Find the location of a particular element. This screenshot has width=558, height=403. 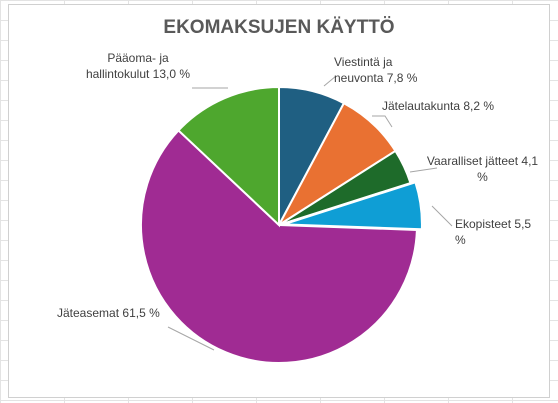

value-label: 8,2 % is located at coordinates (479, 106).